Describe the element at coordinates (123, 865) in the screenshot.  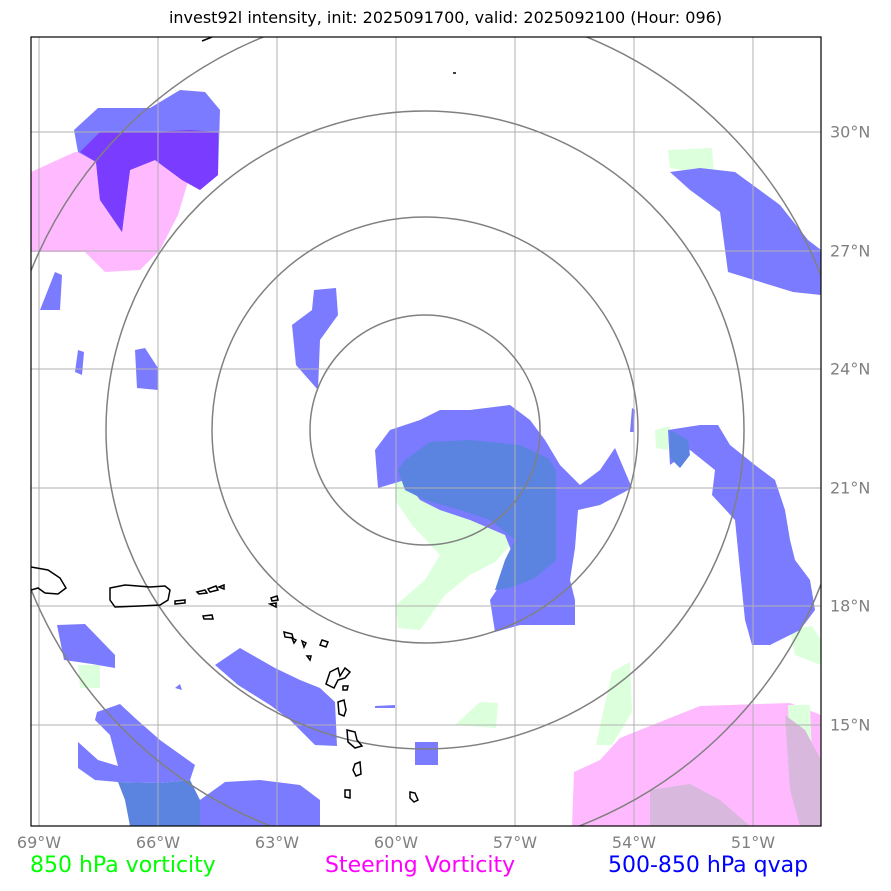
I see `legend-850-vorticity: 850 hPa vorticity` at that location.